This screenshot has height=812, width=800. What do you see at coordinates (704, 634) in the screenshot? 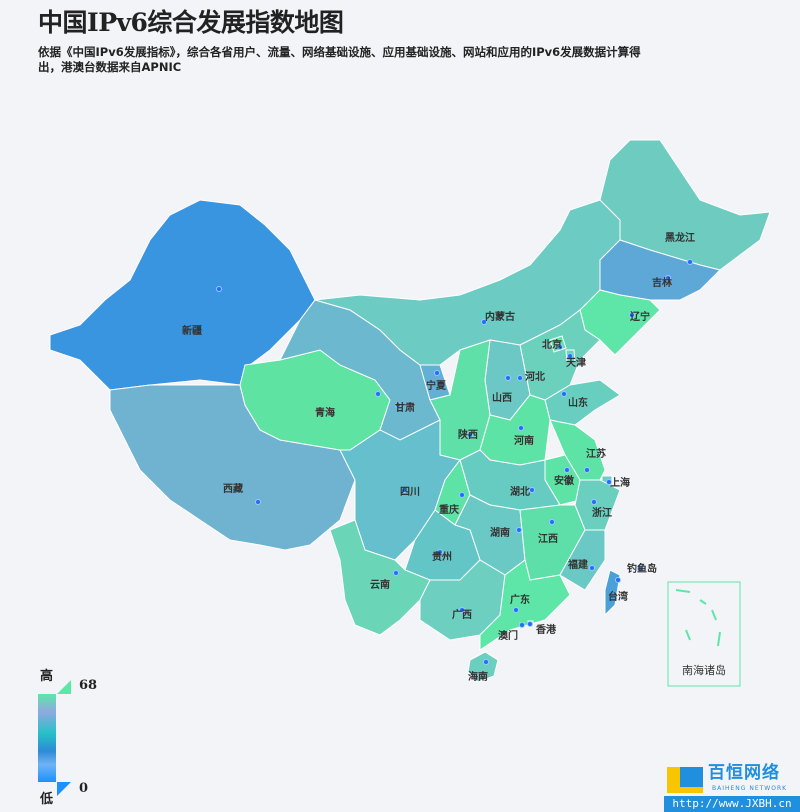
I see `south-china-sea-inset: 南海诸岛` at bounding box center [704, 634].